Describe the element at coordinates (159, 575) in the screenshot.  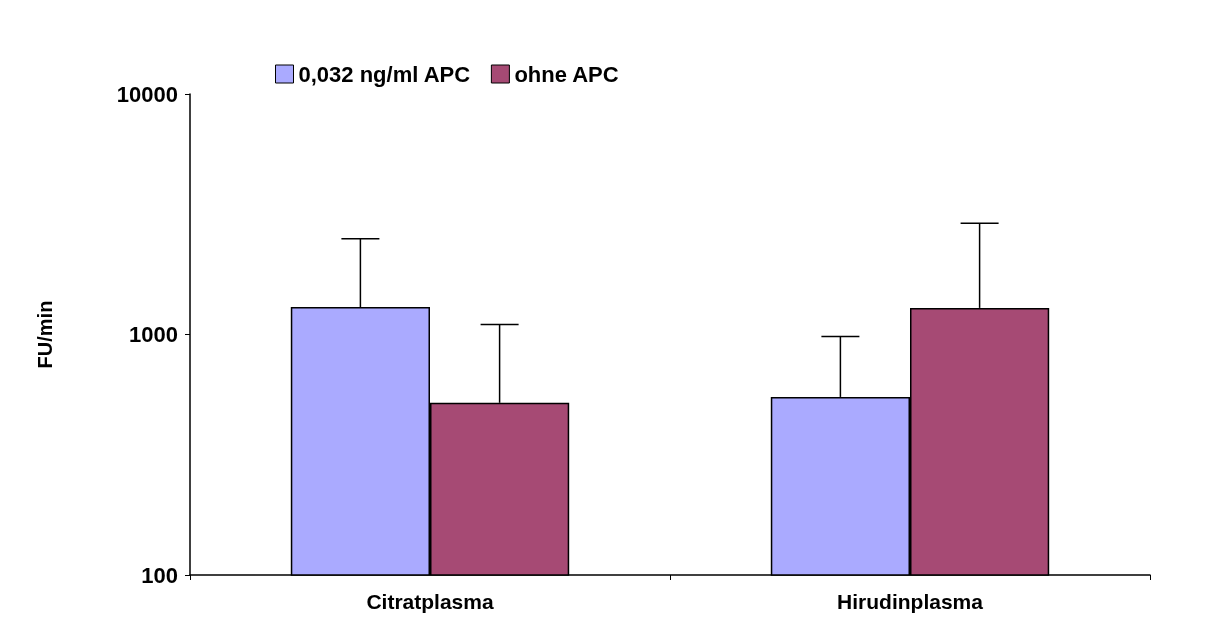
I see `y-tick-label: 100` at that location.